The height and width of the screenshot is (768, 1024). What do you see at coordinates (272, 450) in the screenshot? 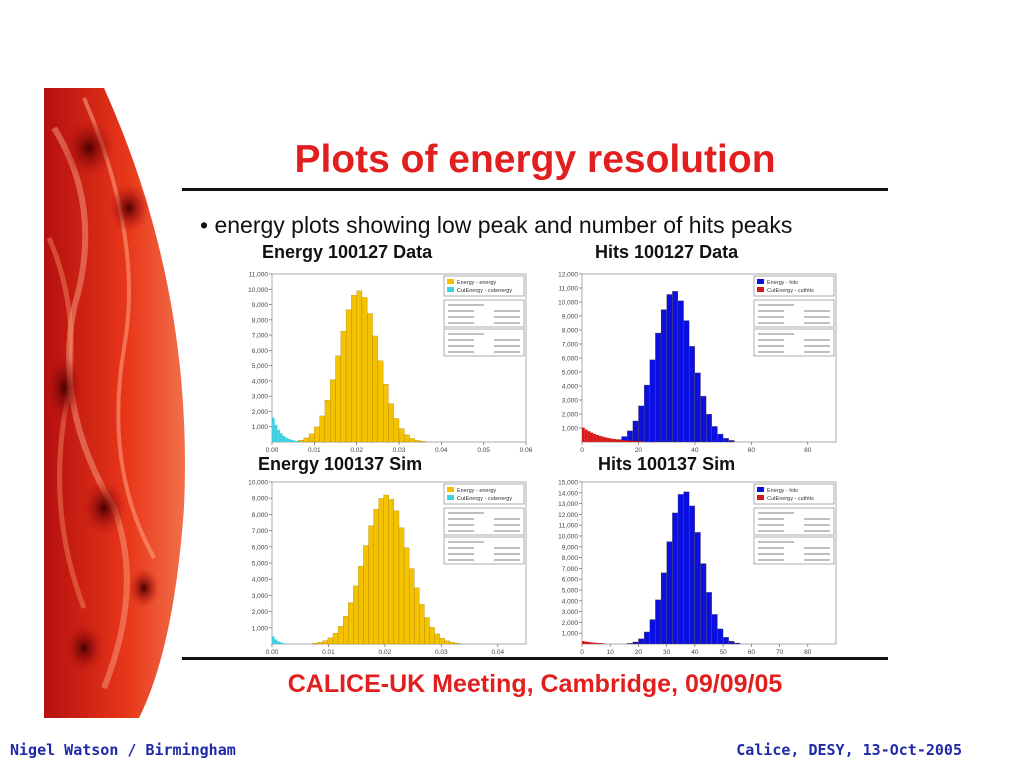
I see `x-tick-label: 0.00` at bounding box center [272, 450].